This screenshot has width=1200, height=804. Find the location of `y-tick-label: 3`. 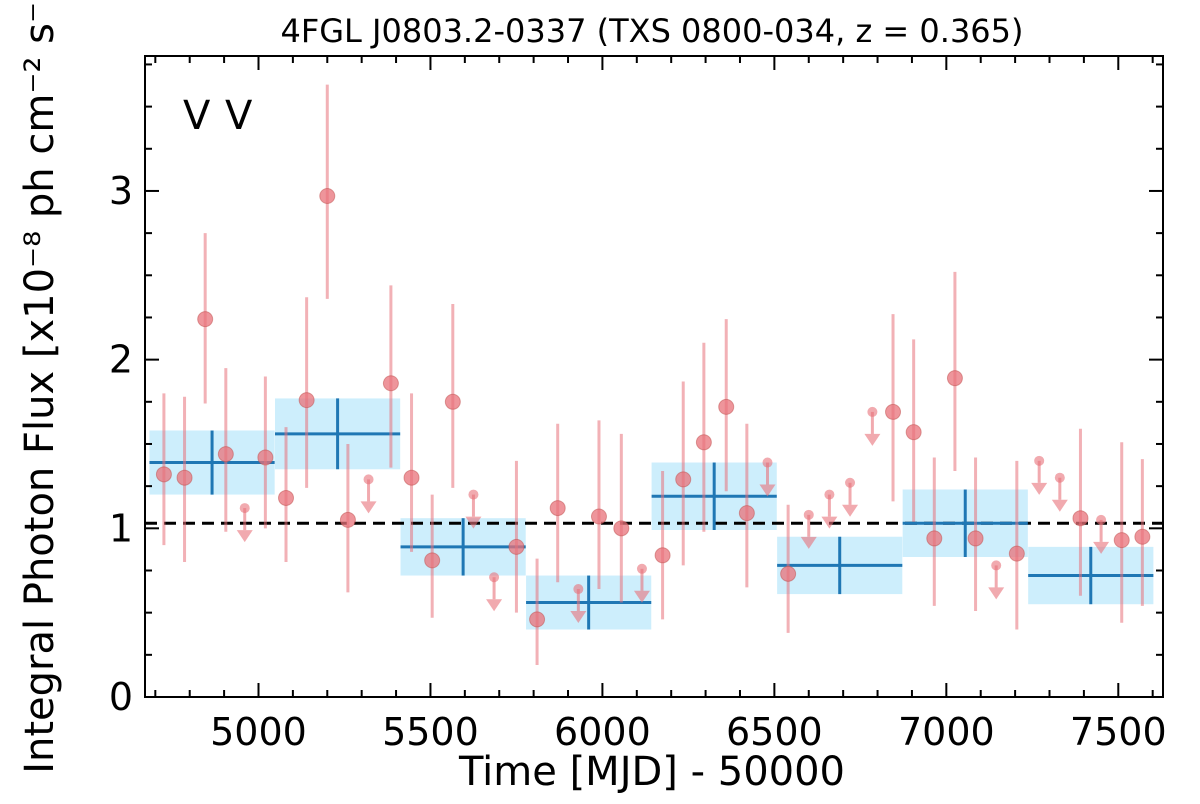

y-tick-label: 3 is located at coordinates (121, 191).